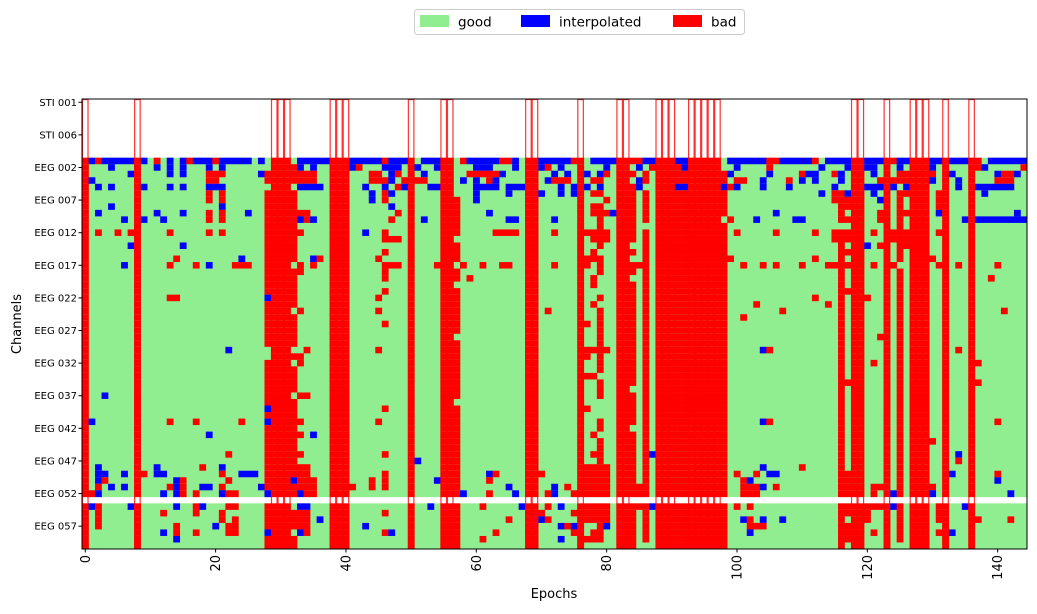 This screenshot has width=1037, height=614. I want to click on legend-frame, so click(579, 22).